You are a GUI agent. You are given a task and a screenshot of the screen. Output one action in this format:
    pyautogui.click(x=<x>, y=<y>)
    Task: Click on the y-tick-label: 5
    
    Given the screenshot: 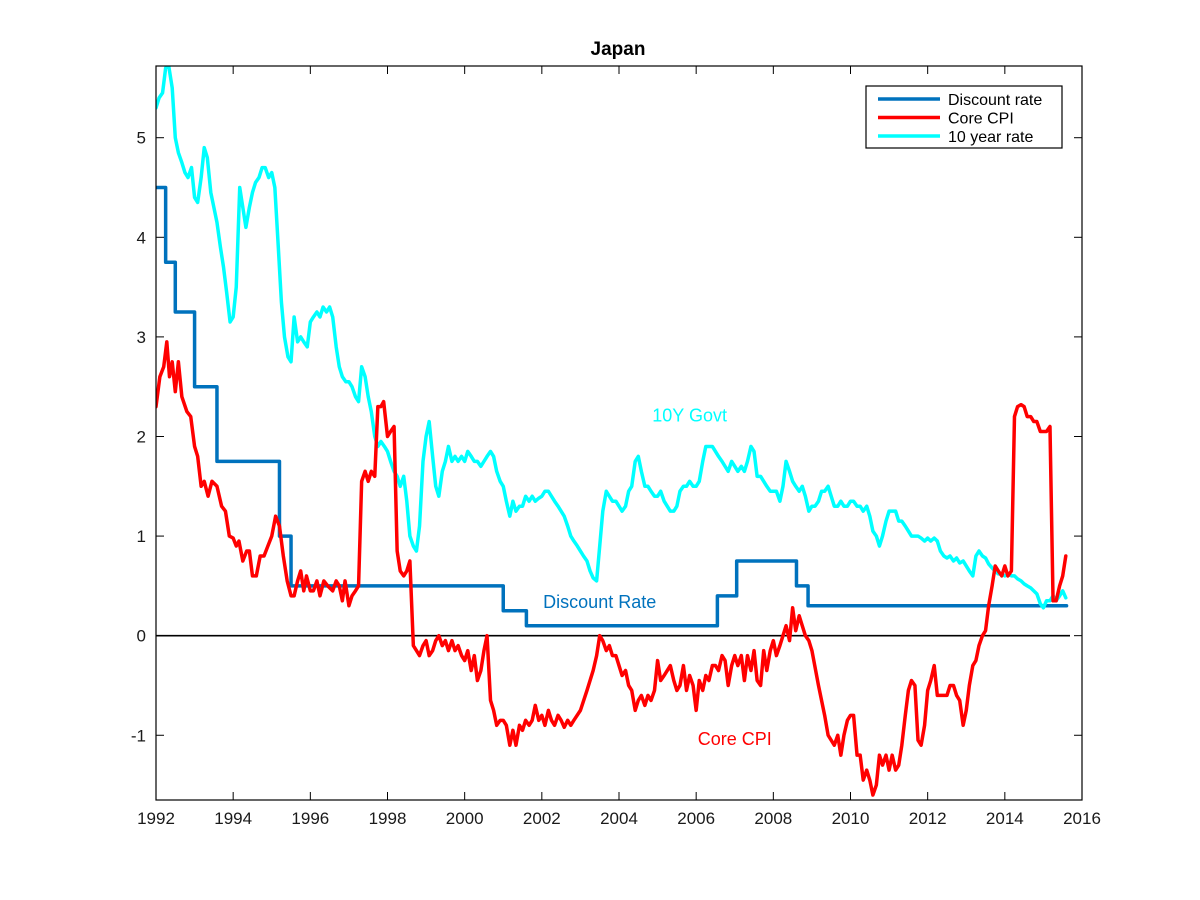 What is the action you would take?
    pyautogui.click(x=141, y=138)
    